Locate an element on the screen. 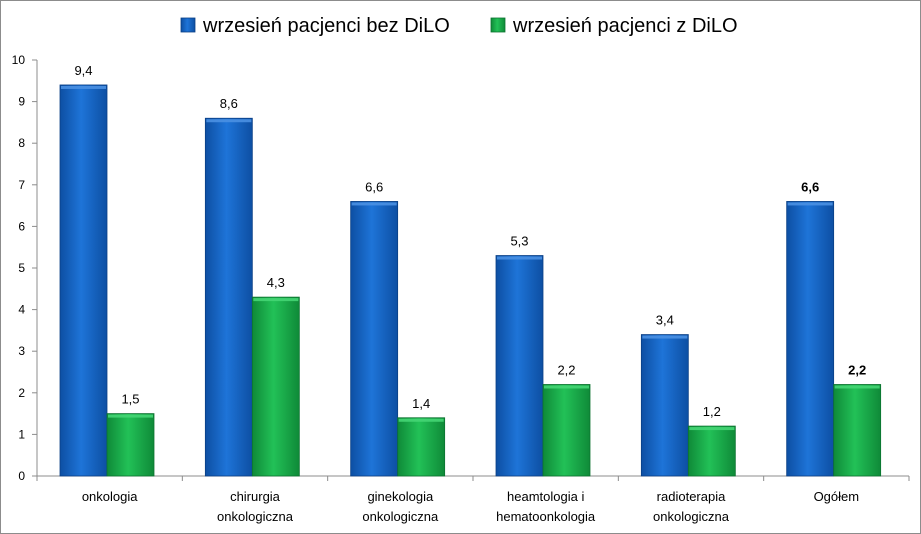  data-label: 5,3 is located at coordinates (519, 241).